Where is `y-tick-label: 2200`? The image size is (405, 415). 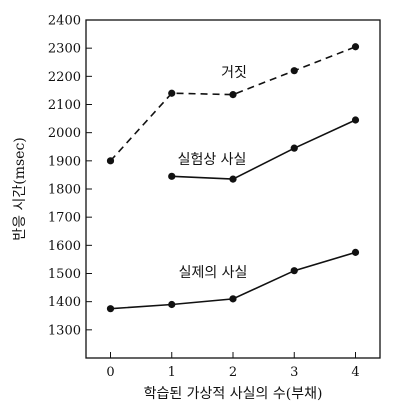 y-tick-label: 2200 is located at coordinates (64, 77).